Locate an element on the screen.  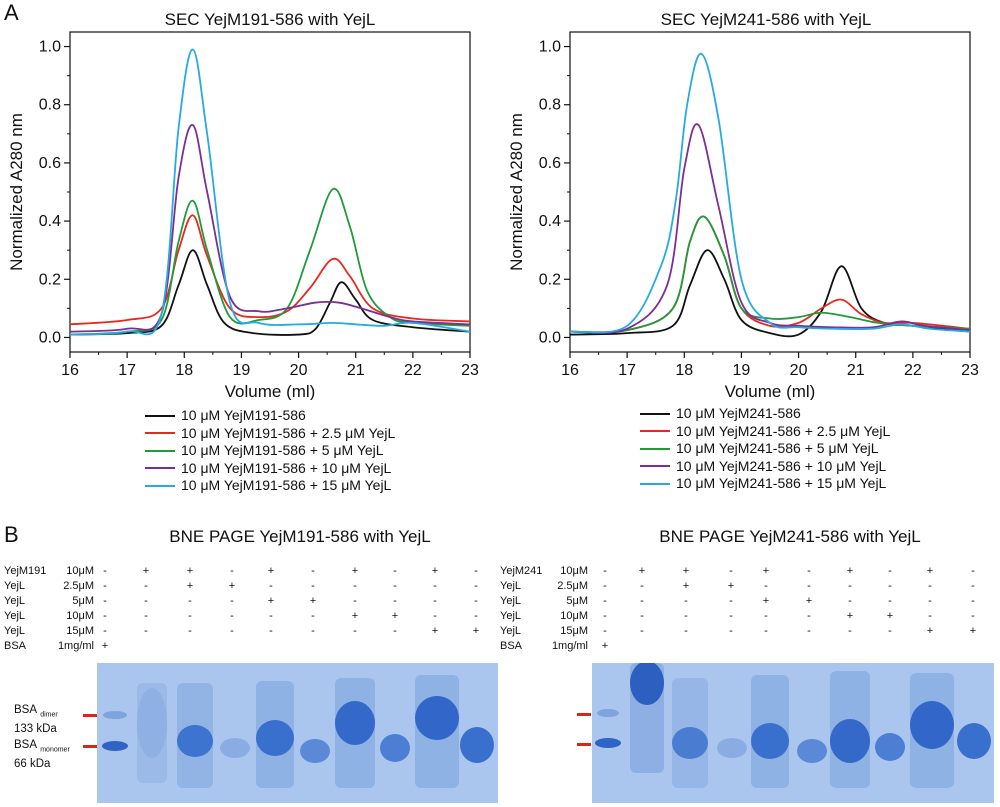
chart-title-left: SEC YejM191-586 with YejL is located at coordinates (270, 19).